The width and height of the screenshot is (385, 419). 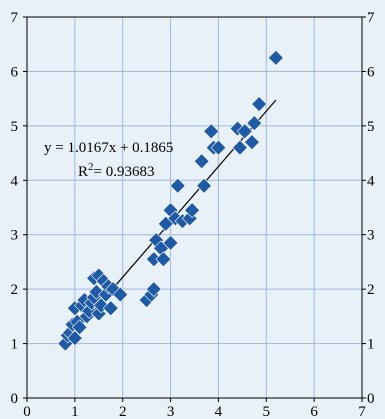 What do you see at coordinates (108, 148) in the screenshot?
I see `trendline-equation: y = 1.0167x + 0.1865` at bounding box center [108, 148].